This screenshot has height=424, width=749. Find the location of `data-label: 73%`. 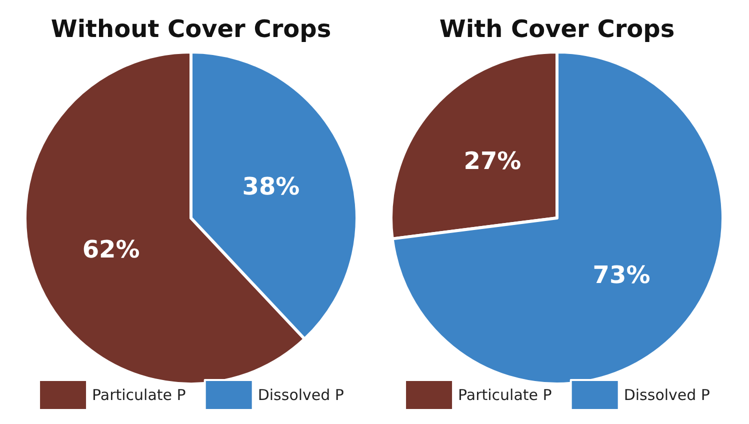

data-label: 73% is located at coordinates (621, 274).